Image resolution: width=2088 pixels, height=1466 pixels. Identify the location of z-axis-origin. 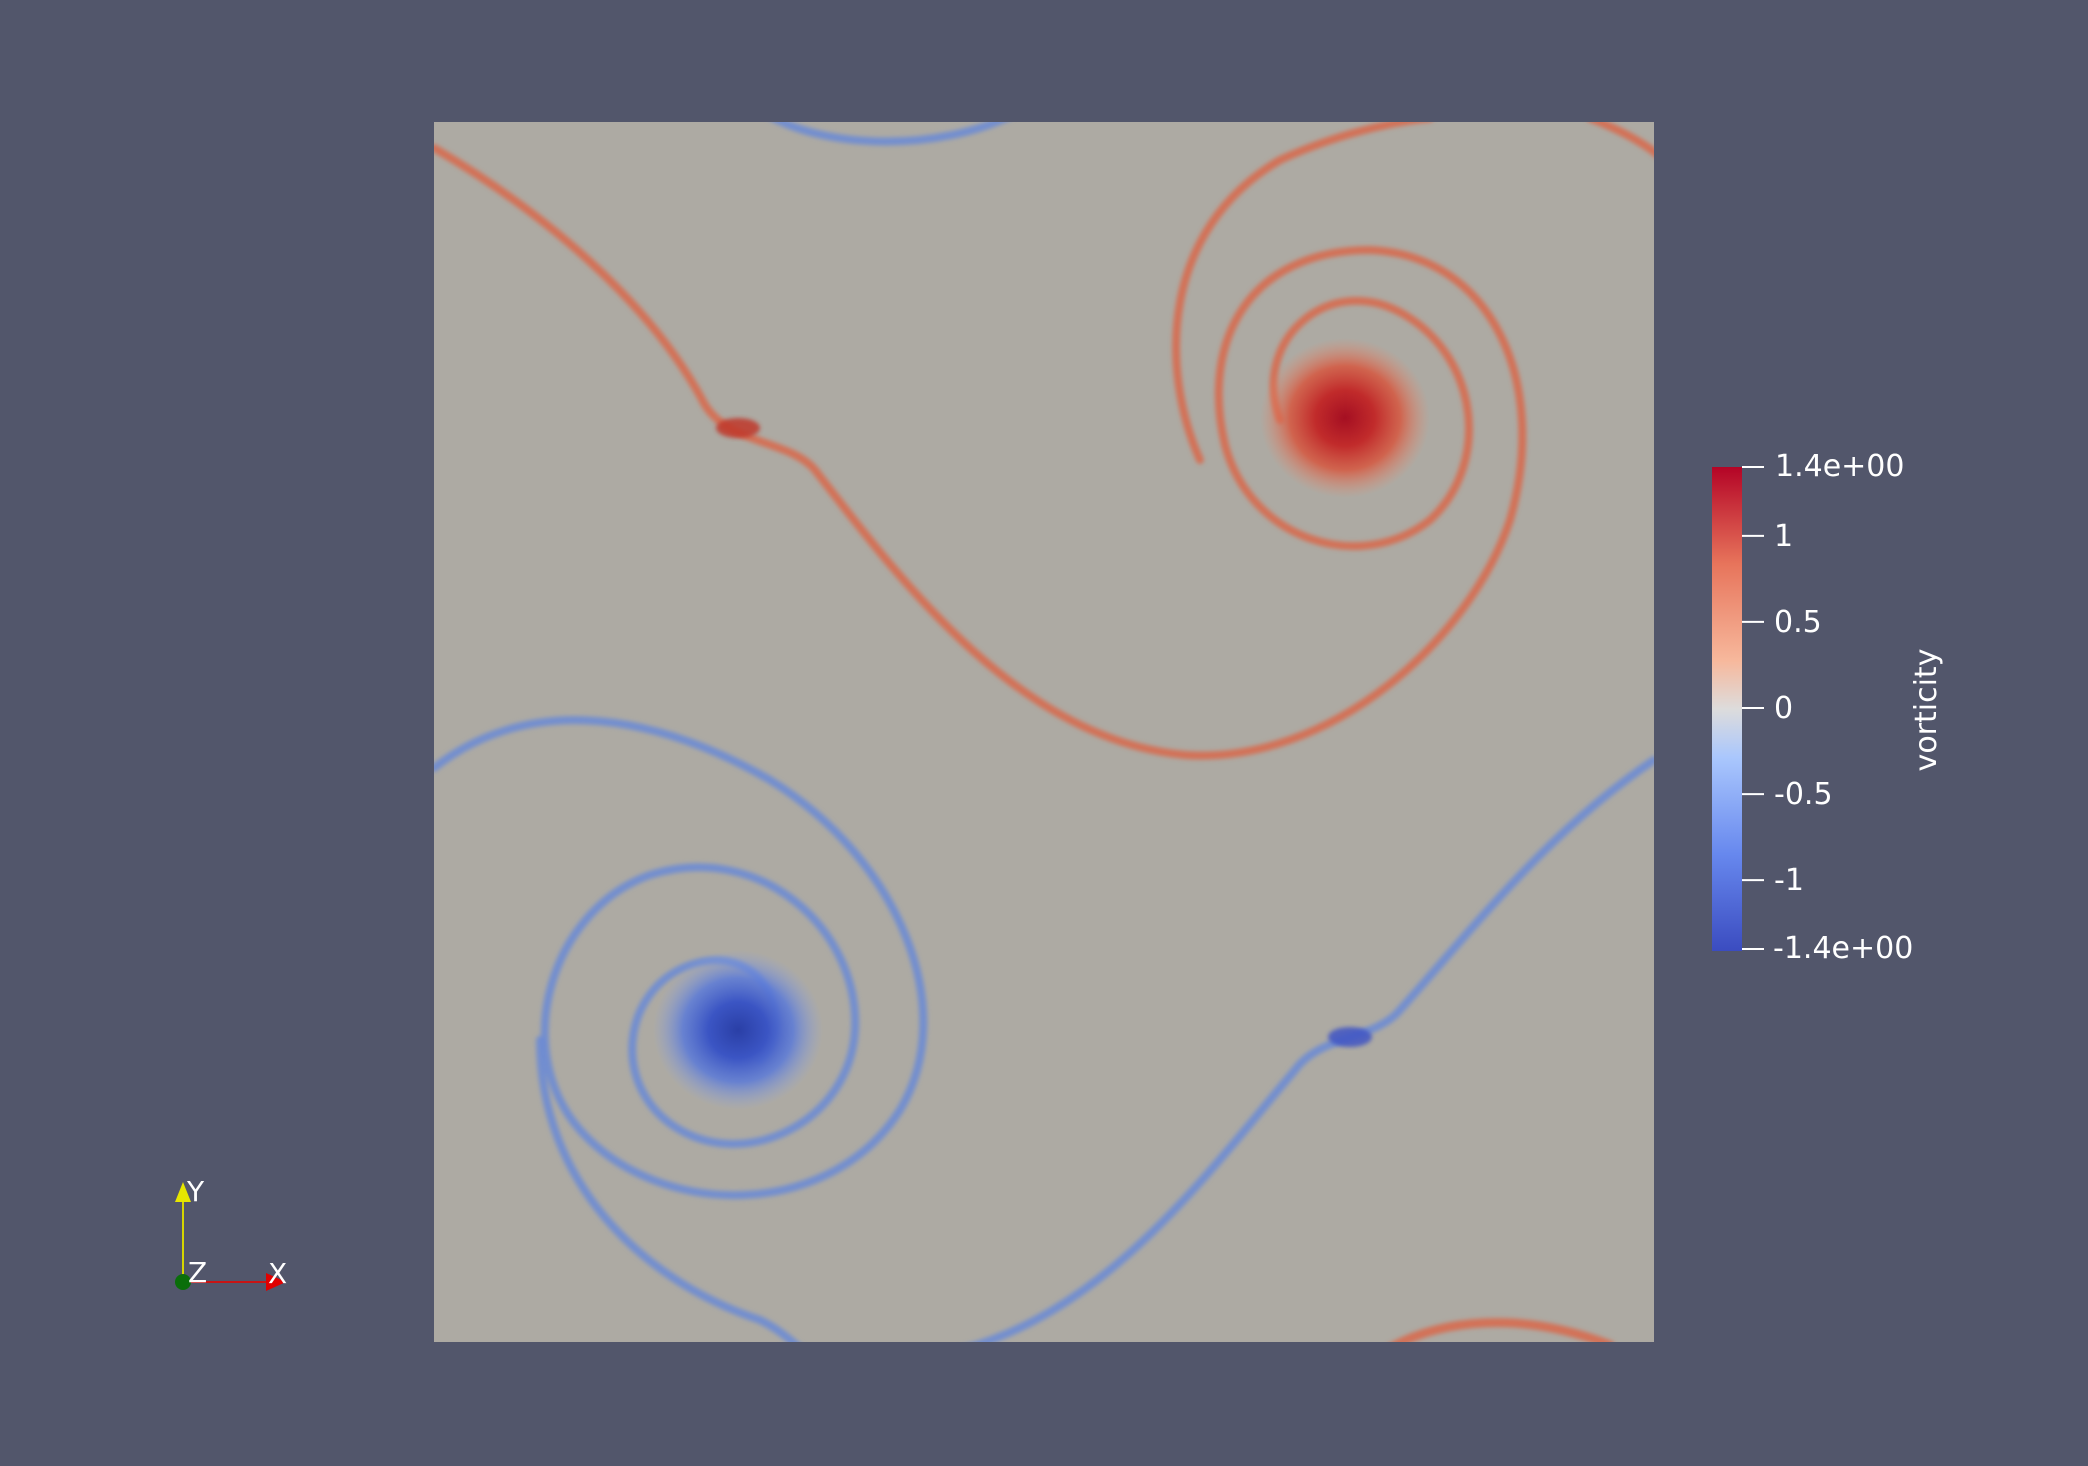
(183, 1282).